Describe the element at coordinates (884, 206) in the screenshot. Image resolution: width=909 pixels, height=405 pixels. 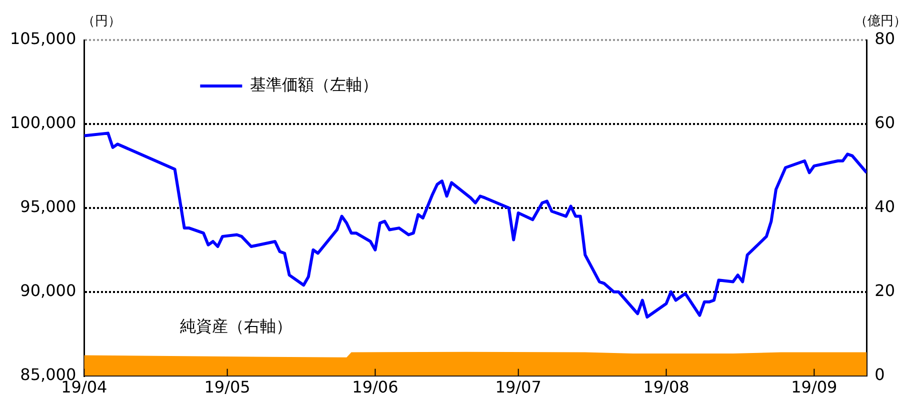
I see `y2-tick-label: 40` at that location.